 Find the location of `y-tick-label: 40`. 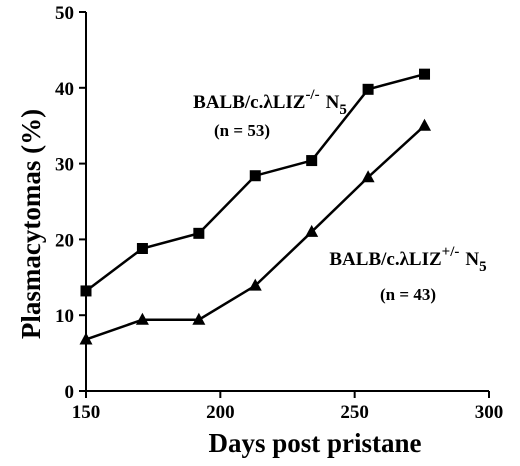

y-tick-label: 40 is located at coordinates (64, 89).